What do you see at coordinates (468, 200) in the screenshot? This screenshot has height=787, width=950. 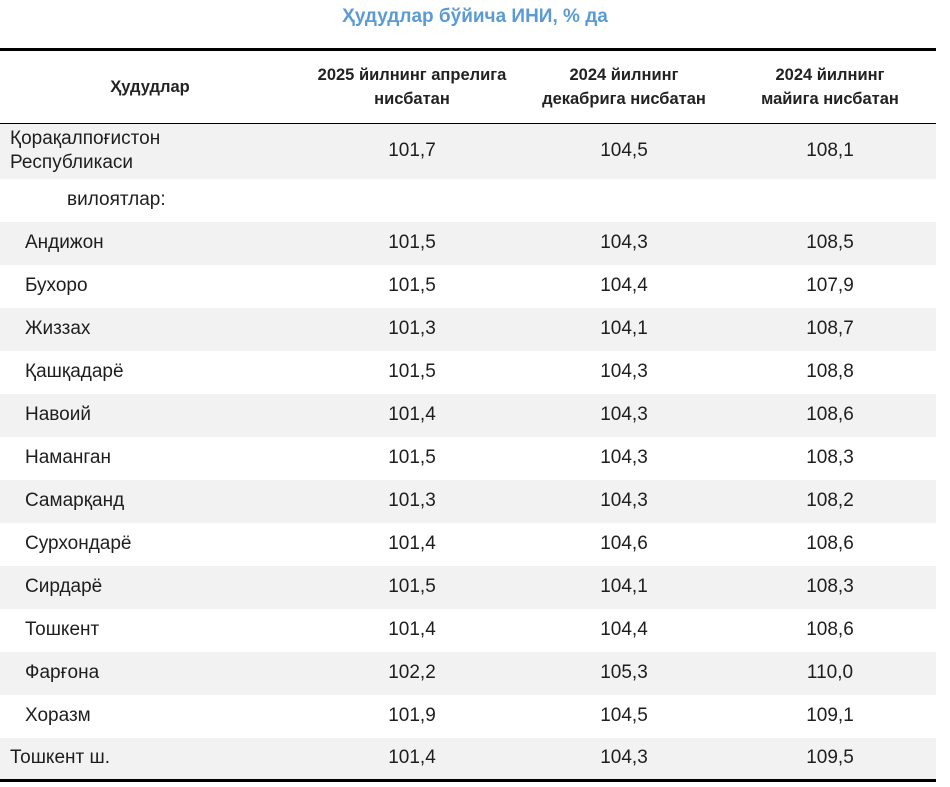 I see `table-row-subheading: вилоятлар:` at bounding box center [468, 200].